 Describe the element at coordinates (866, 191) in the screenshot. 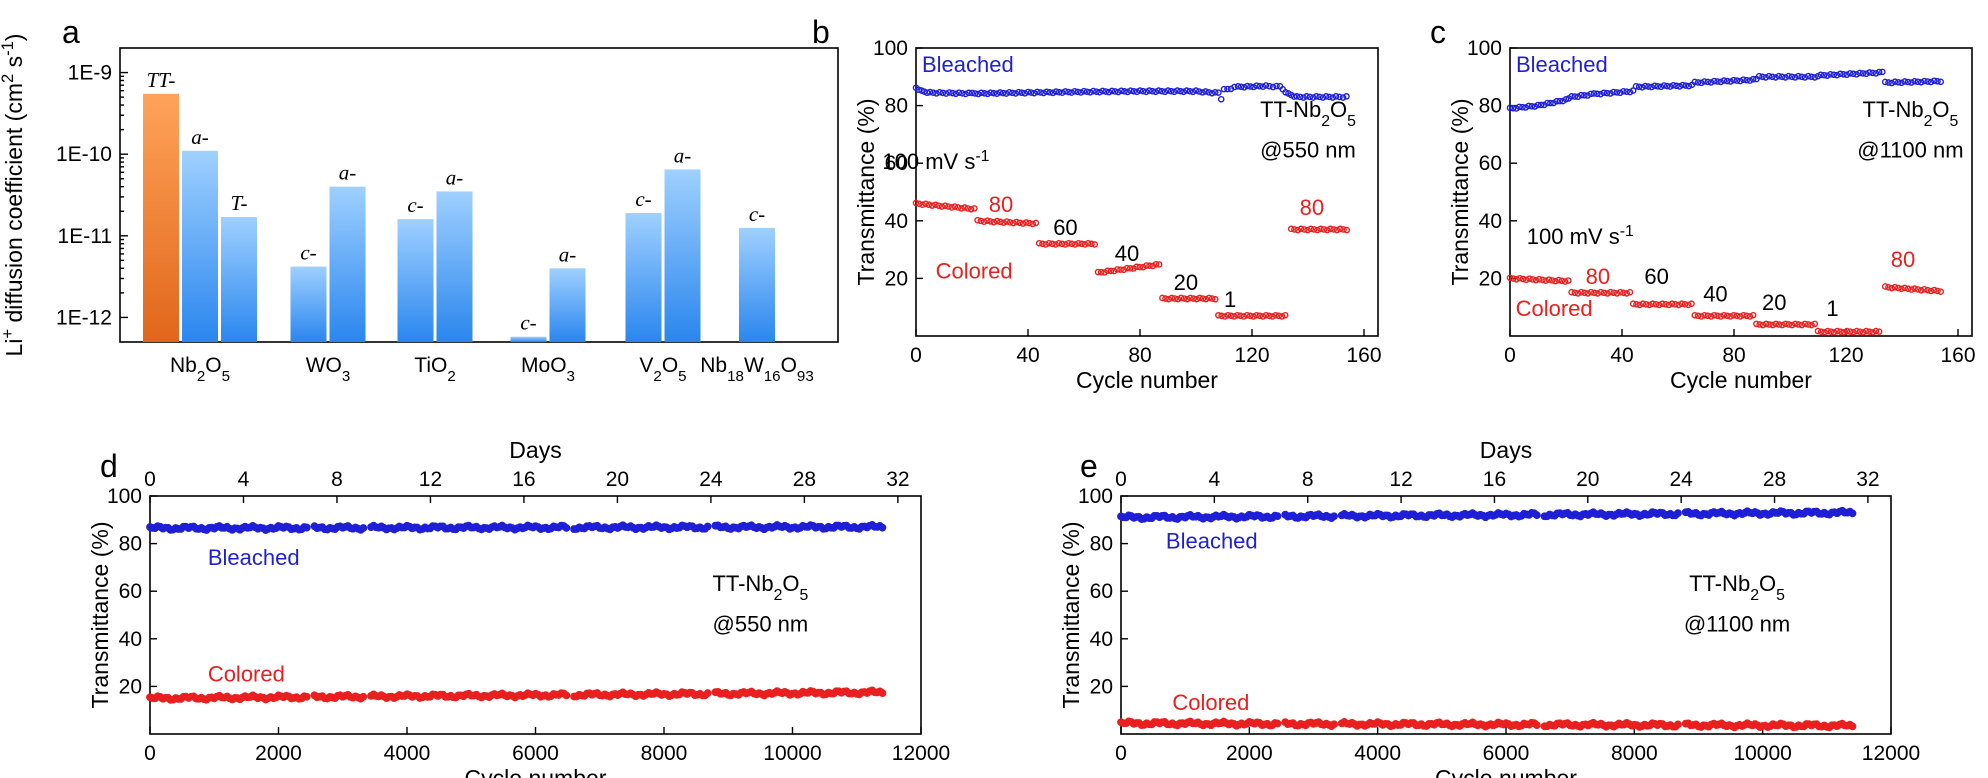

I see `y-axis-label-b: Transmittance (%)` at that location.